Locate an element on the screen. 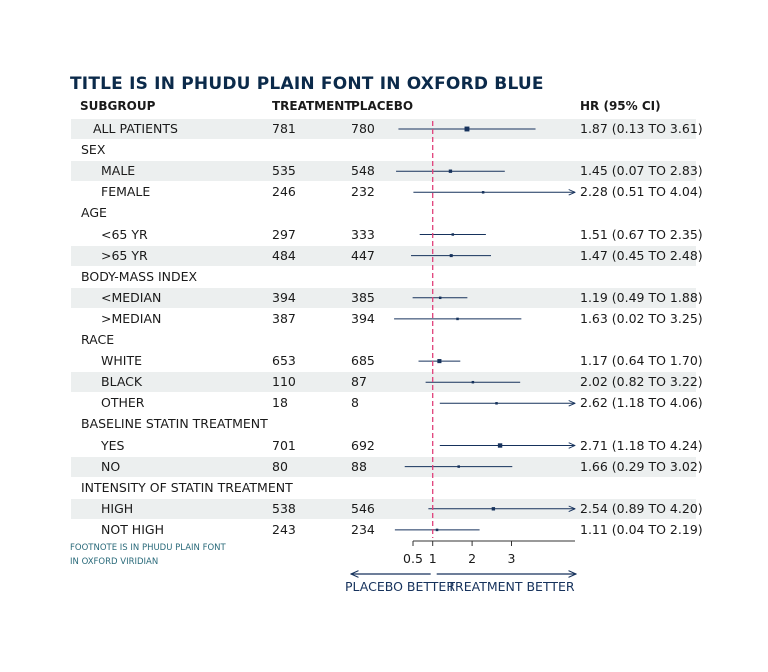 This screenshot has width=768, height=672. header-treatment: TREATMENT is located at coordinates (312, 106).